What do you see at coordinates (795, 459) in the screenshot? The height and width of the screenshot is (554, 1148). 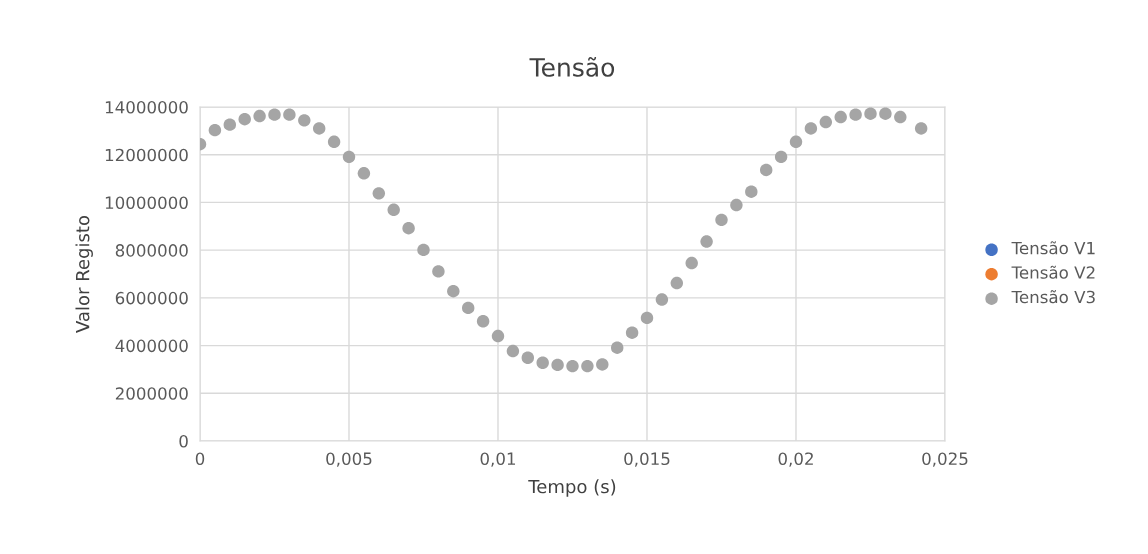 I see `x-tick-label: 0,02` at bounding box center [795, 459].